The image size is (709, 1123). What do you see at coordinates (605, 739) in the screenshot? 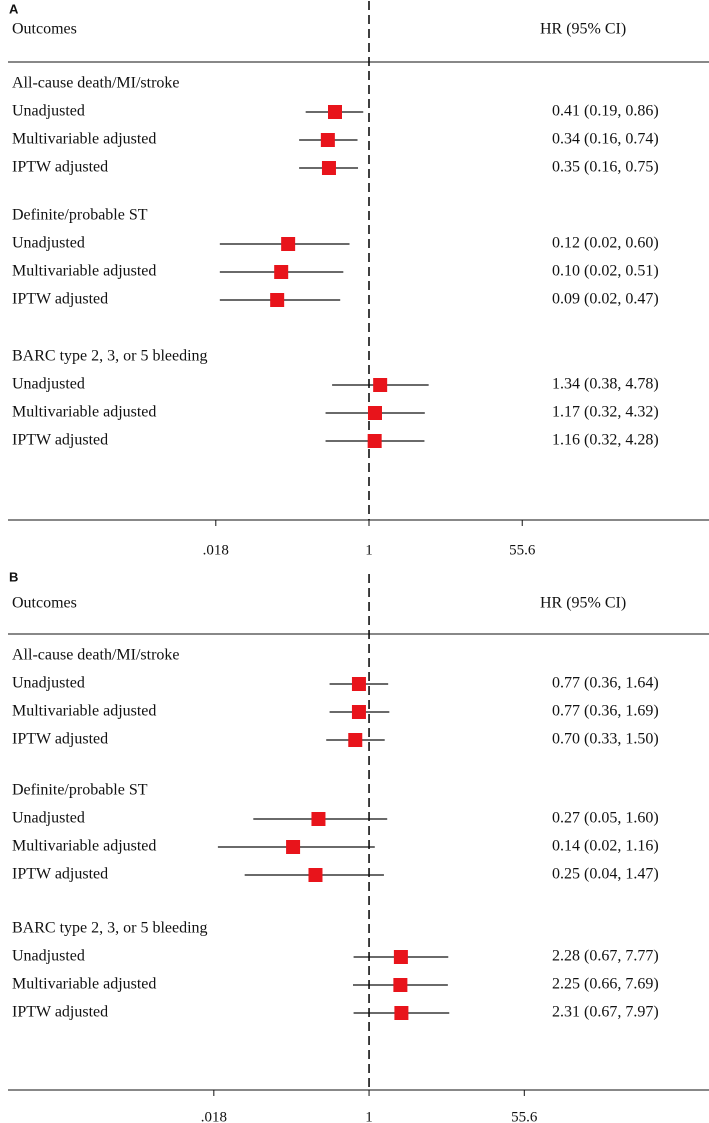
I see `hr-ci-text: 0.70 (0.33, 1.50)` at bounding box center [605, 739].